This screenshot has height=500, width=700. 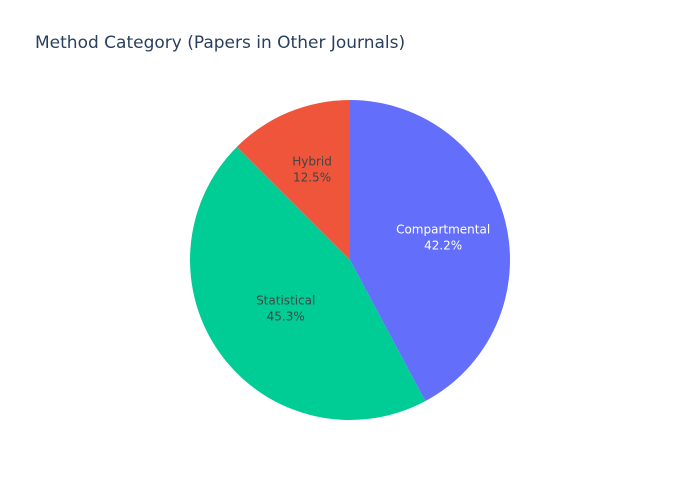 What do you see at coordinates (312, 161) in the screenshot?
I see `slice-name-hybrid: Hybrid` at bounding box center [312, 161].